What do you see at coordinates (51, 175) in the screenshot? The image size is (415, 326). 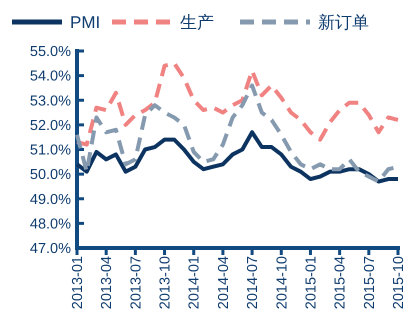 I see `y-tick-label: 50.0%` at bounding box center [51, 175].